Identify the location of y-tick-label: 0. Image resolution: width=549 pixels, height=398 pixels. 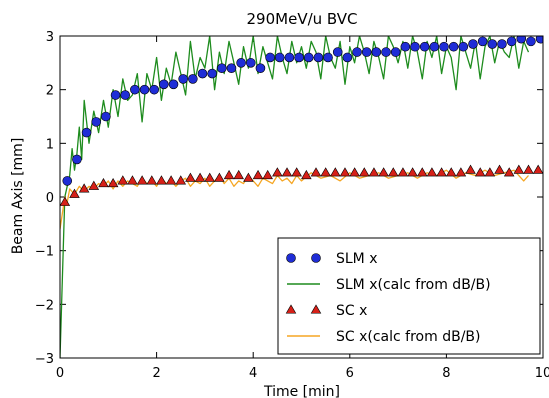
(50, 198).